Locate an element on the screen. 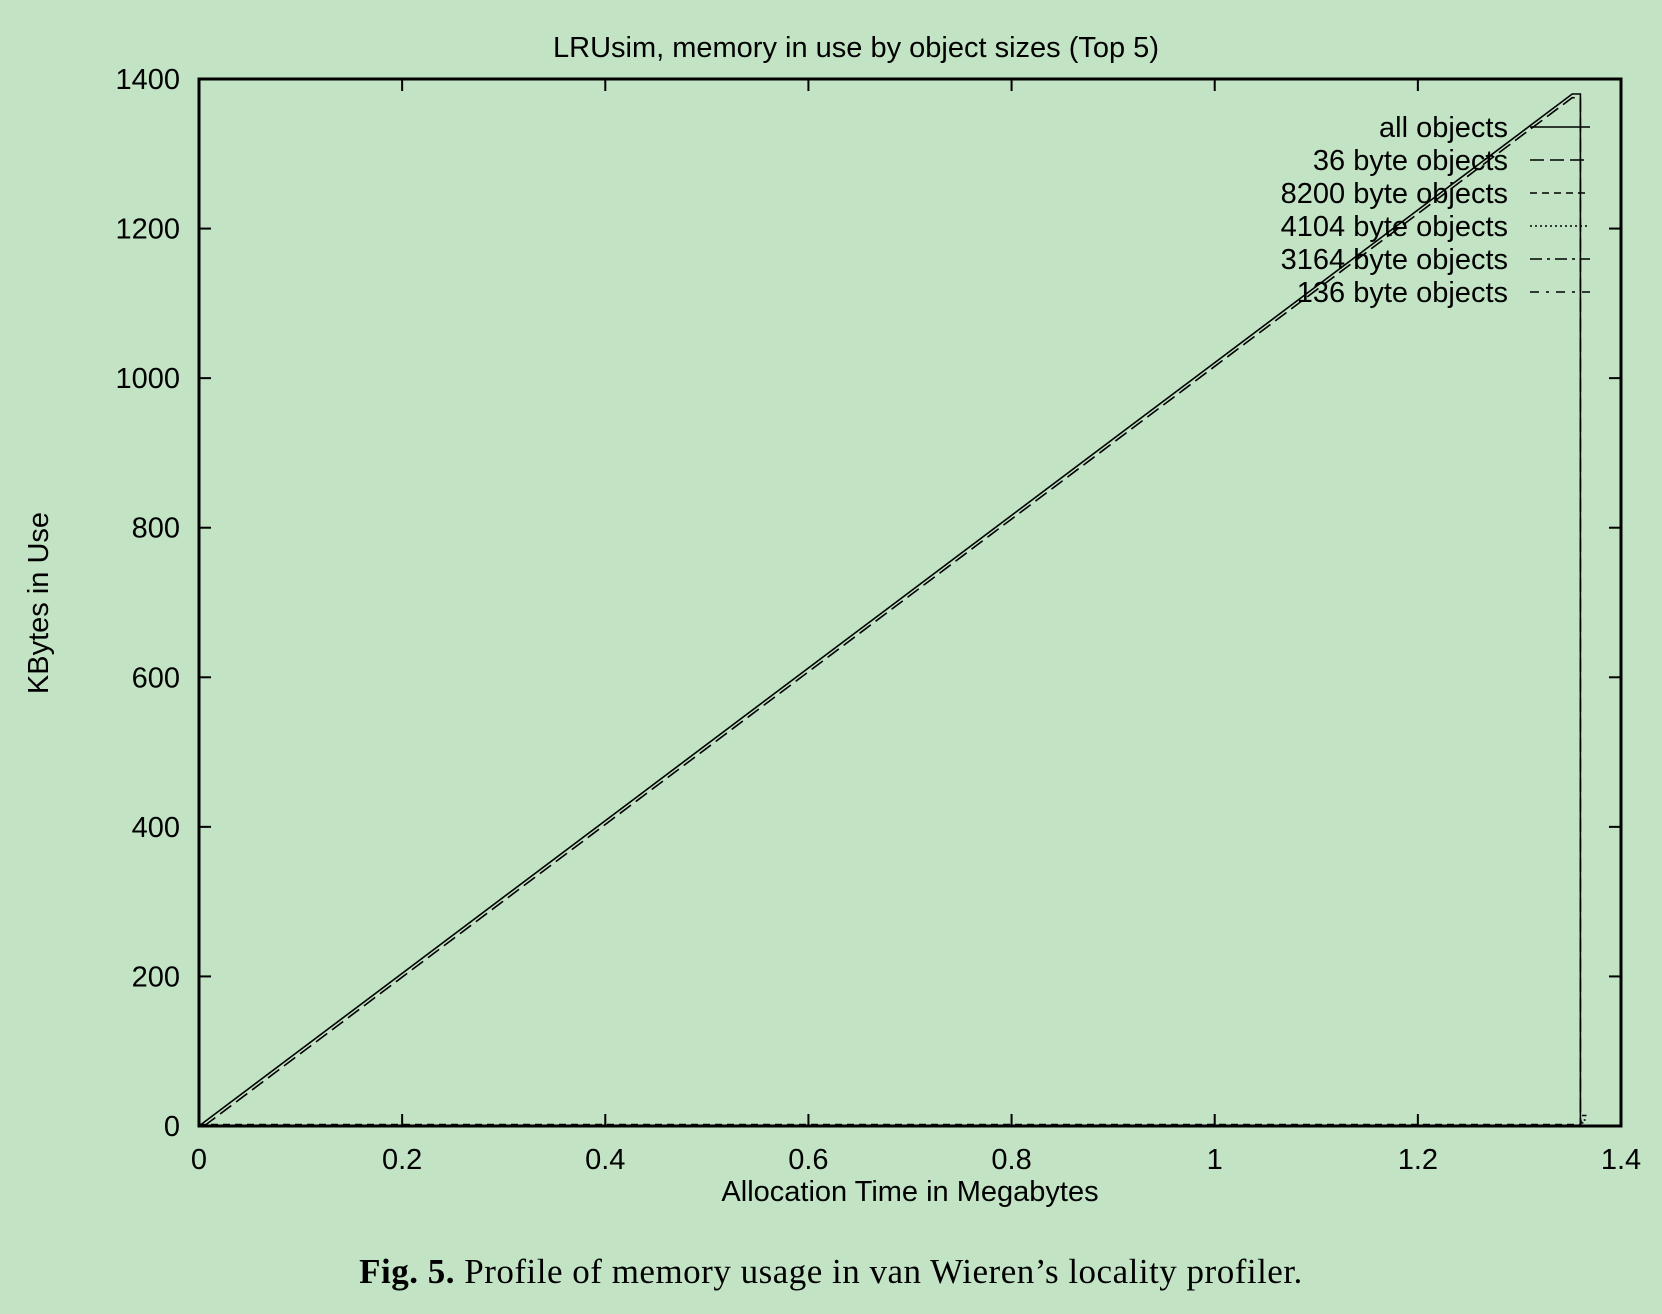 Image resolution: width=1662 pixels, height=1314 pixels. y-tick-label: 1200 is located at coordinates (147, 230).